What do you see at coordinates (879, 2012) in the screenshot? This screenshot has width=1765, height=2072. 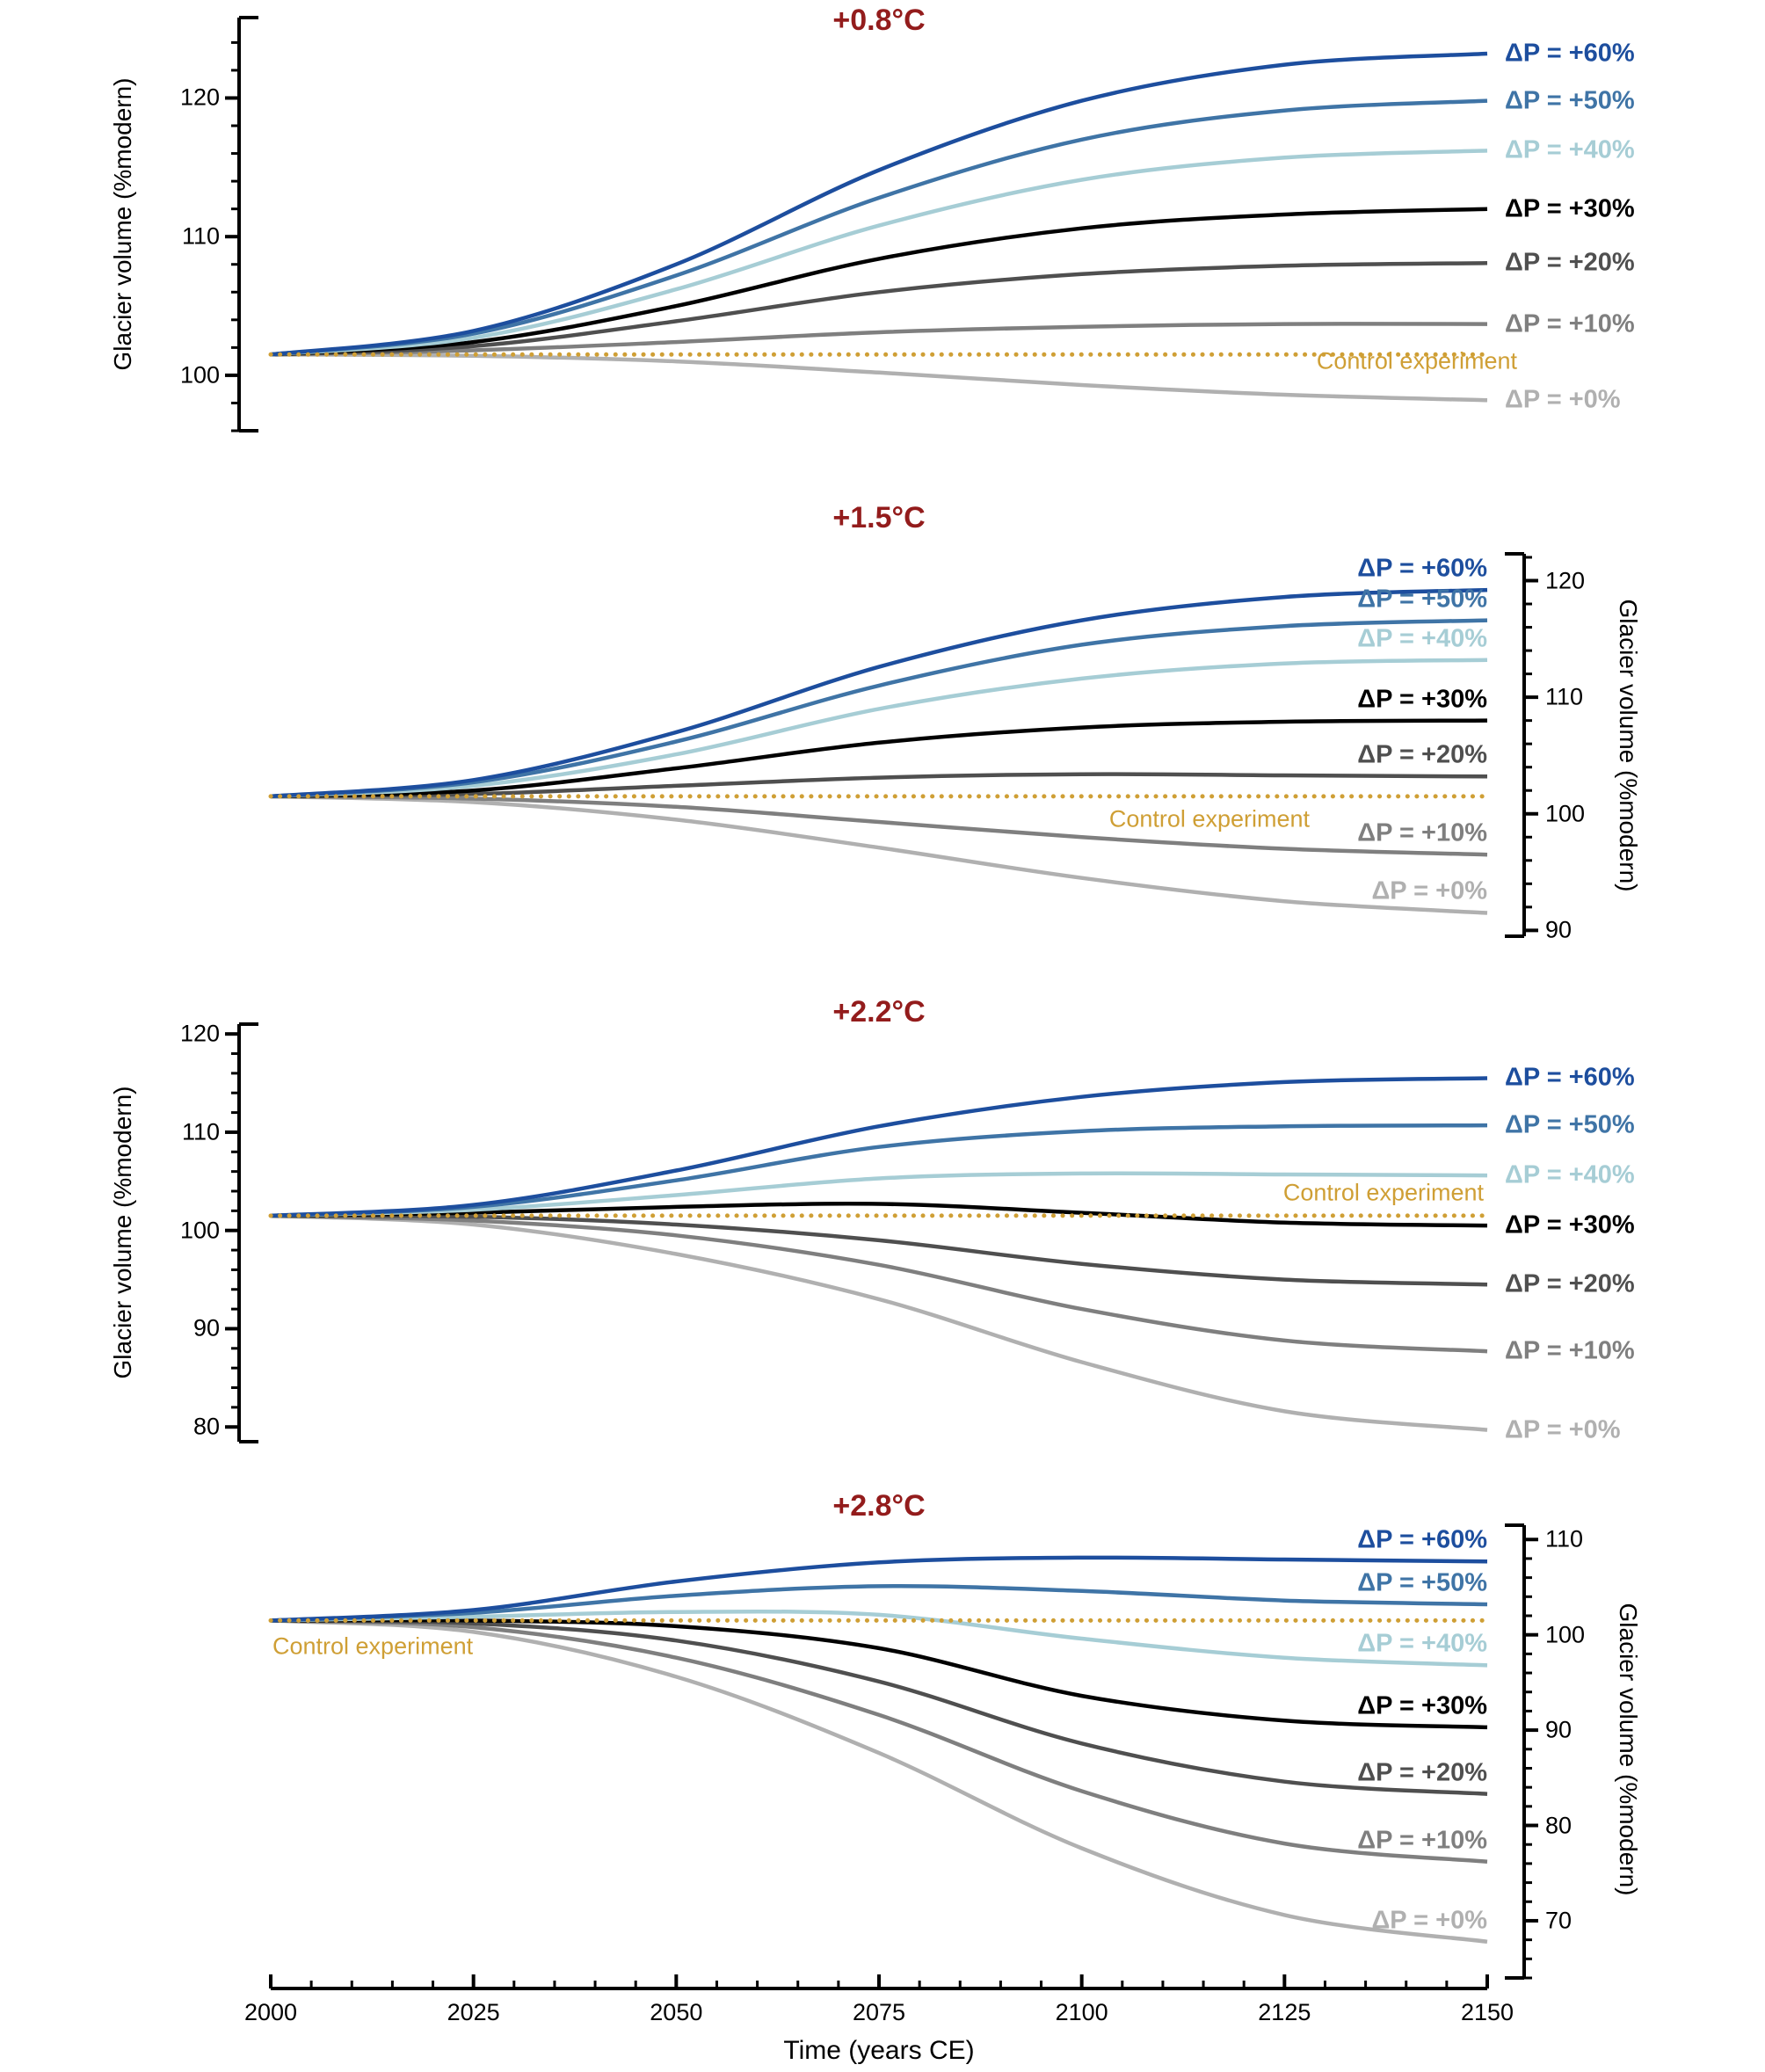 I see `x-tick-label: 2075` at bounding box center [879, 2012].